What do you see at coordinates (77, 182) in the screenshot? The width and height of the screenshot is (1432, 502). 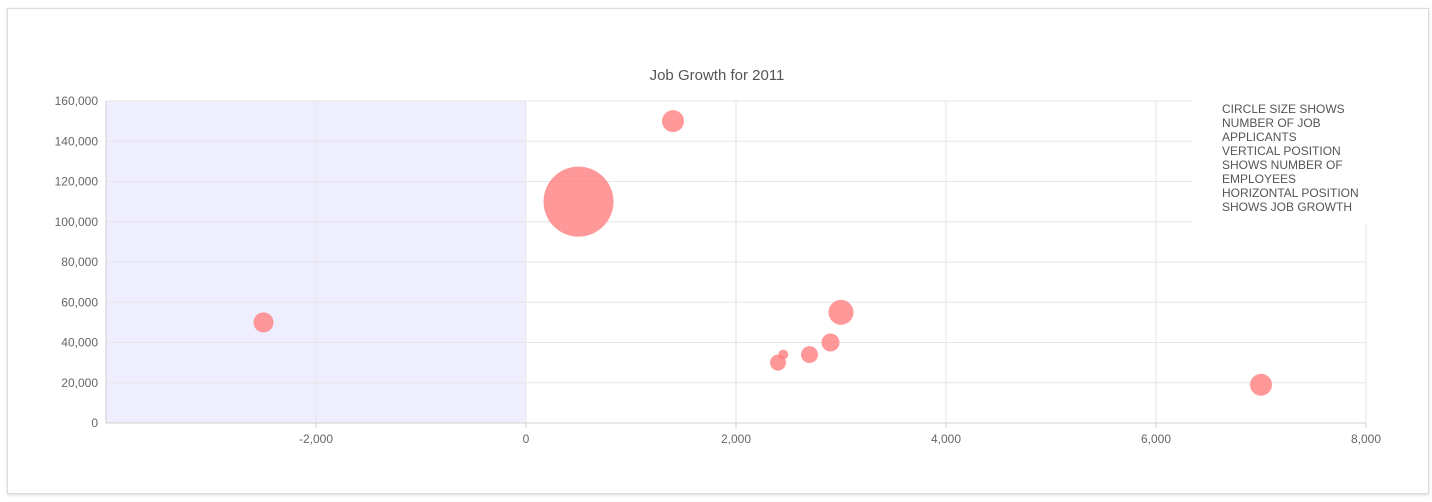 I see `y-tick-label: 120,000` at bounding box center [77, 182].